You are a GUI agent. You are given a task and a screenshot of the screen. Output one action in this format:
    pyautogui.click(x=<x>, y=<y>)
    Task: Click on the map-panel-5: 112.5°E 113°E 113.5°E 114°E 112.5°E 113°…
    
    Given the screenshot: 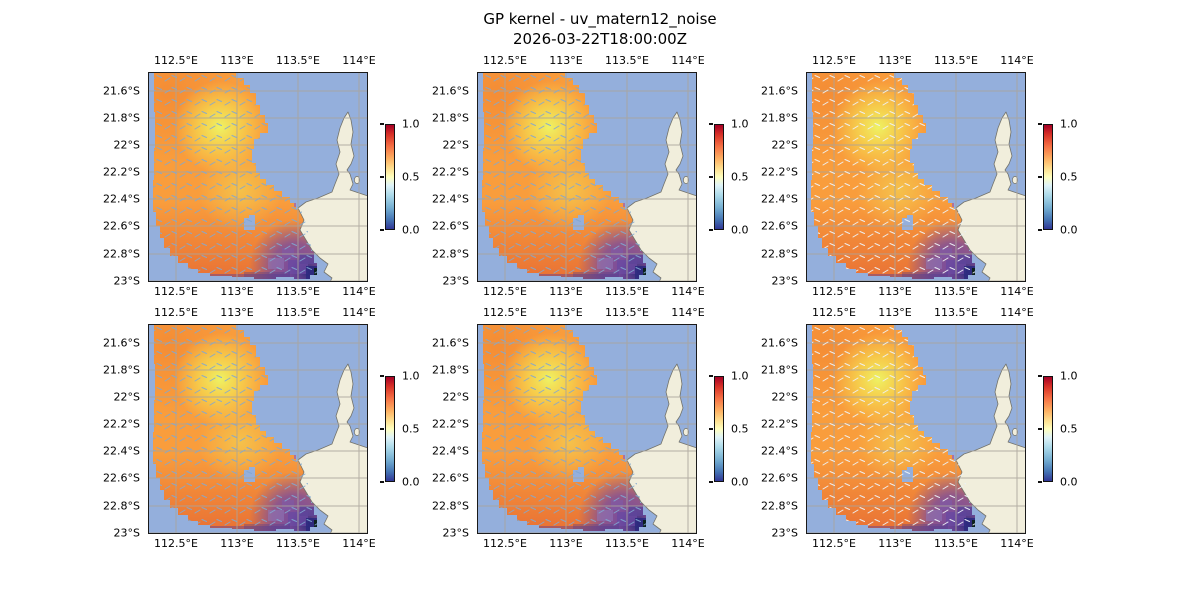 What is the action you would take?
    pyautogui.click(x=590, y=428)
    